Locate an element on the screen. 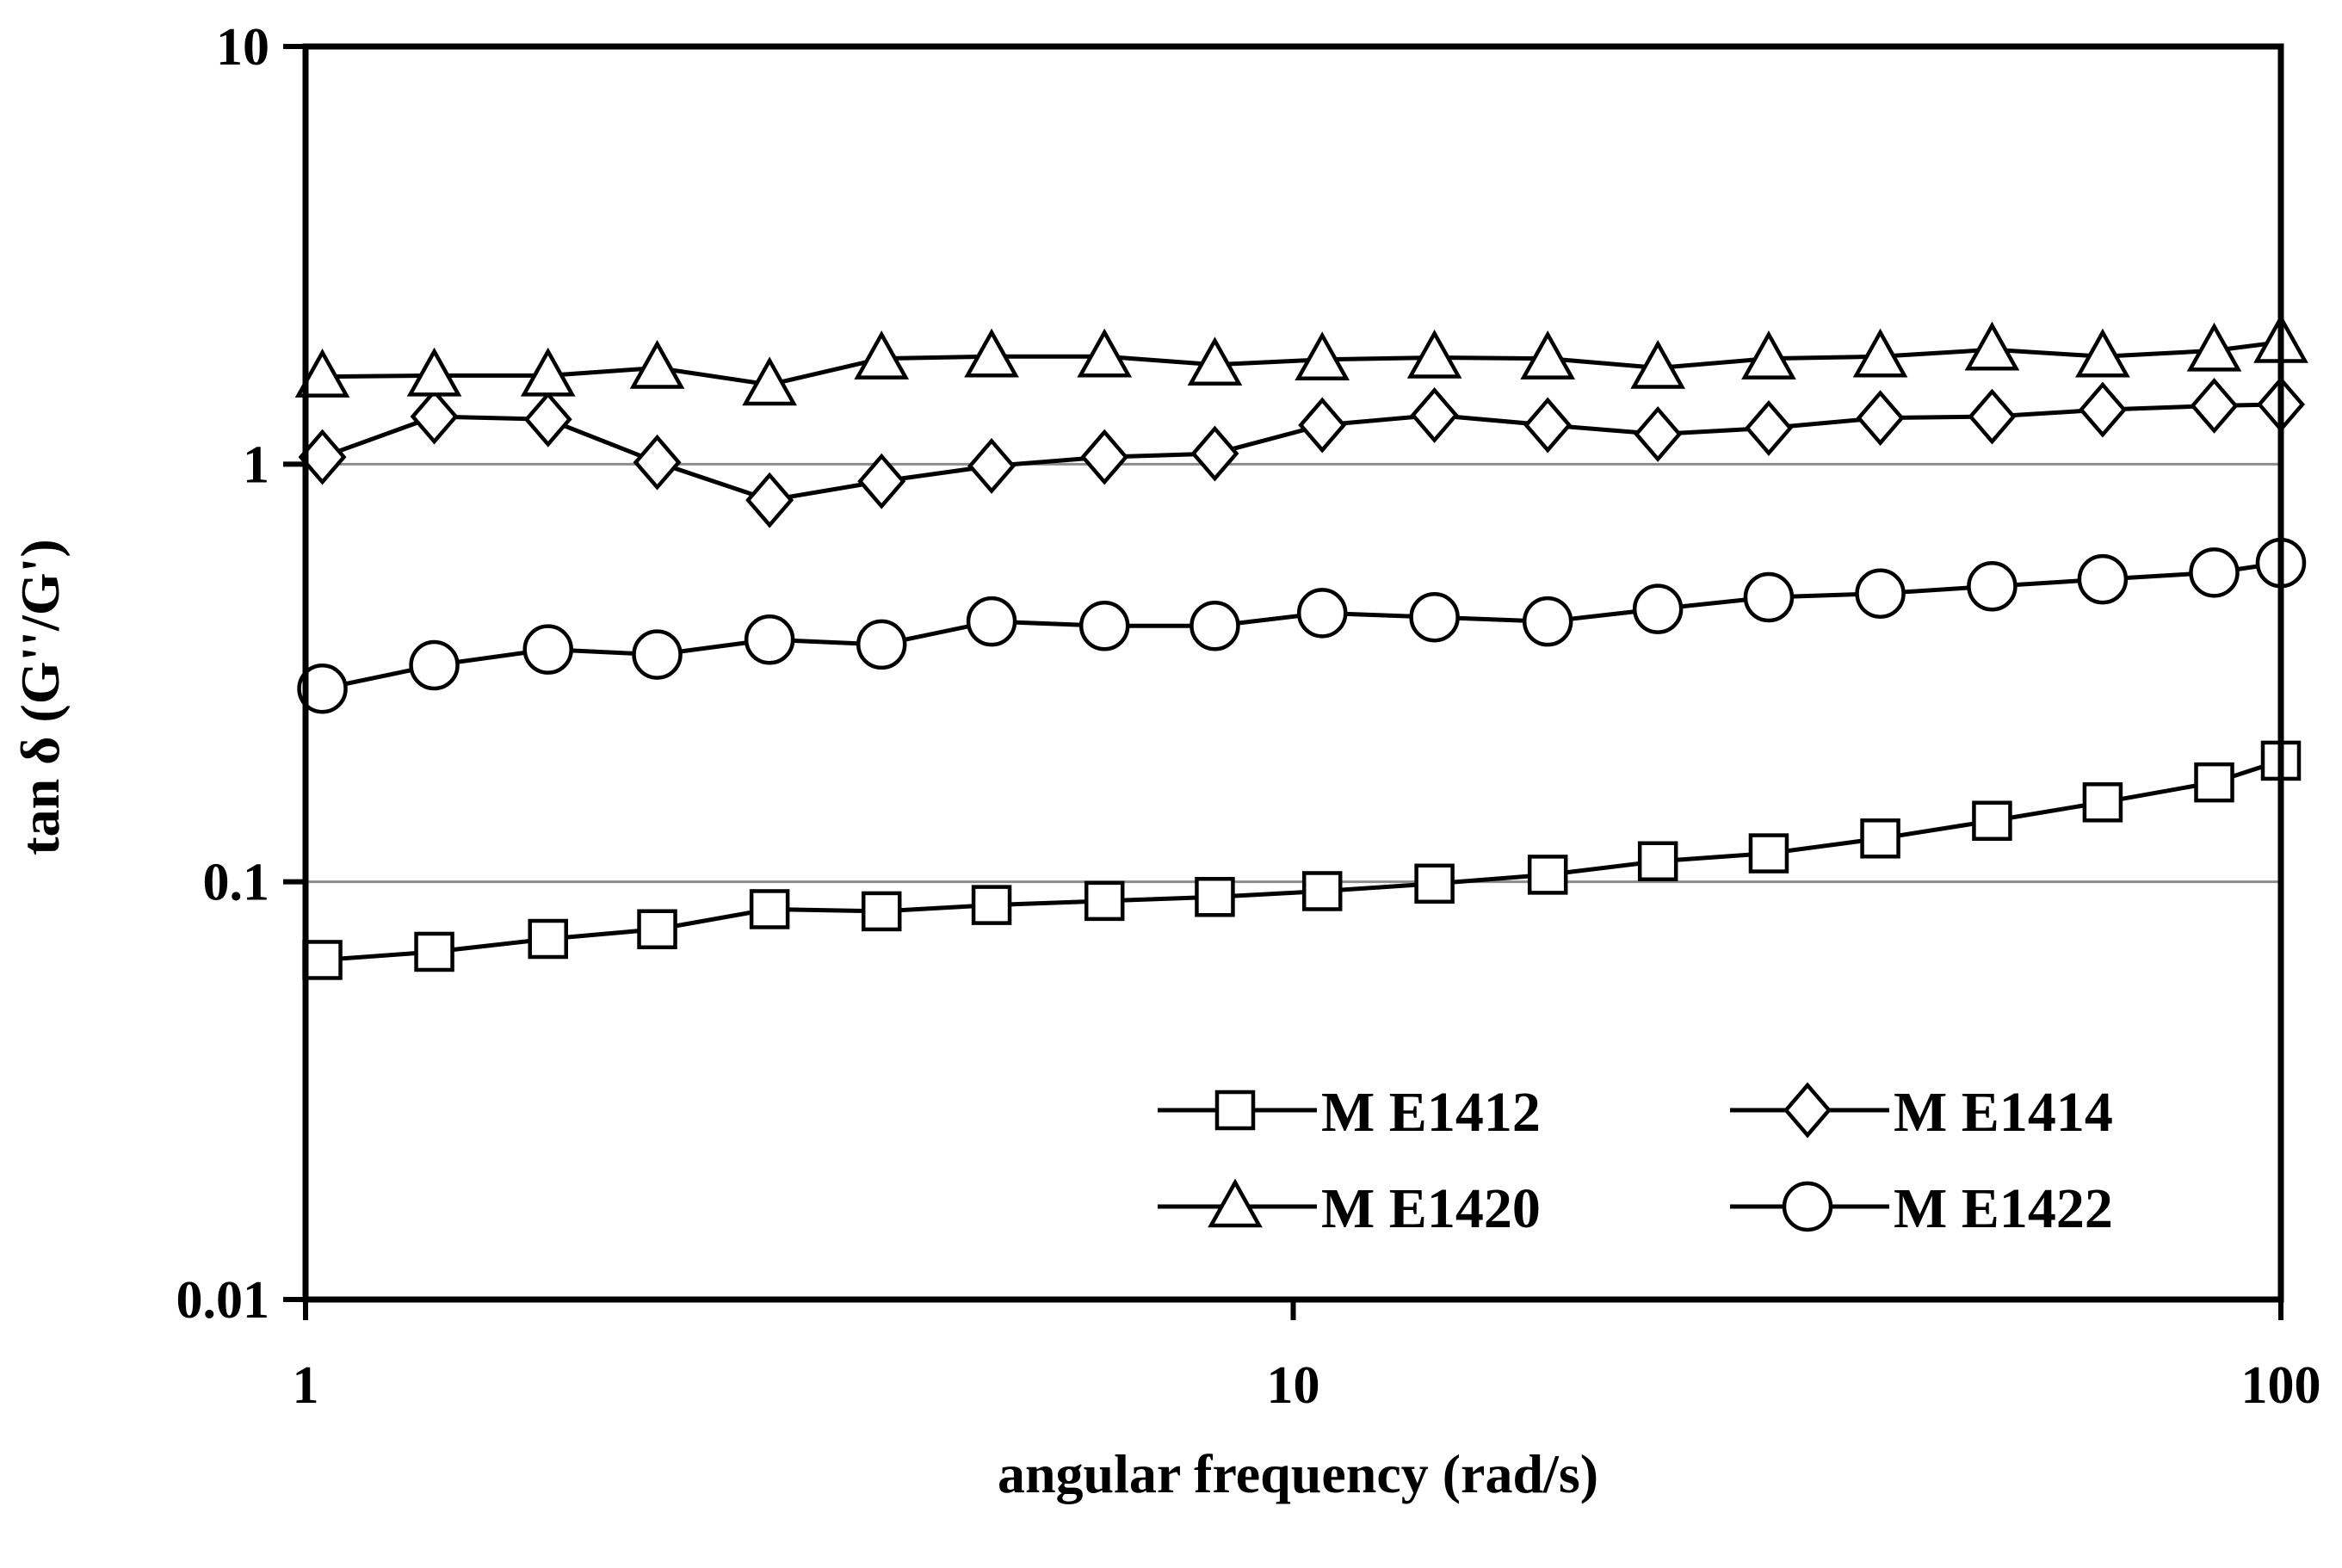 This screenshot has width=2342, height=1568. series-m-e1412 is located at coordinates (1302, 860).